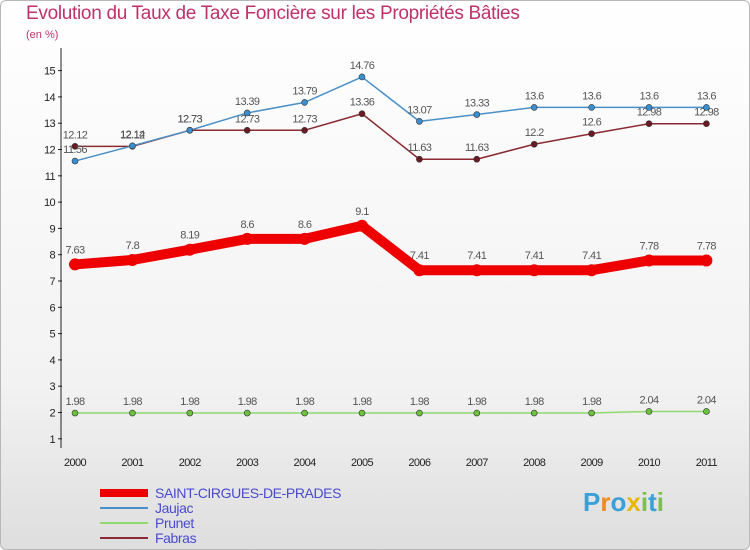 The width and height of the screenshot is (750, 550). What do you see at coordinates (618, 502) in the screenshot?
I see `logo-letter: o` at bounding box center [618, 502].